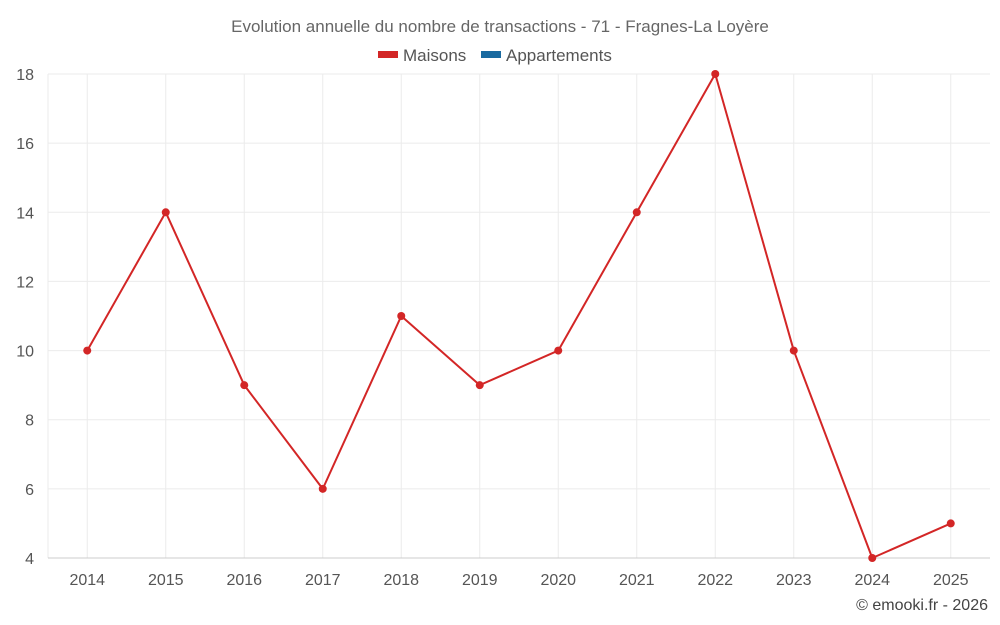 This screenshot has height=625, width=1000. What do you see at coordinates (29, 490) in the screenshot?
I see `y-tick-label: 6` at bounding box center [29, 490].